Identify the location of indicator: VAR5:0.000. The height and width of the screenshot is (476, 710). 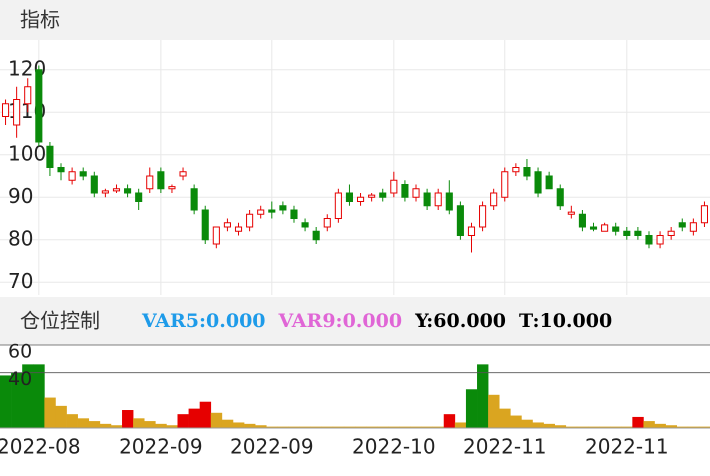
(203, 321).